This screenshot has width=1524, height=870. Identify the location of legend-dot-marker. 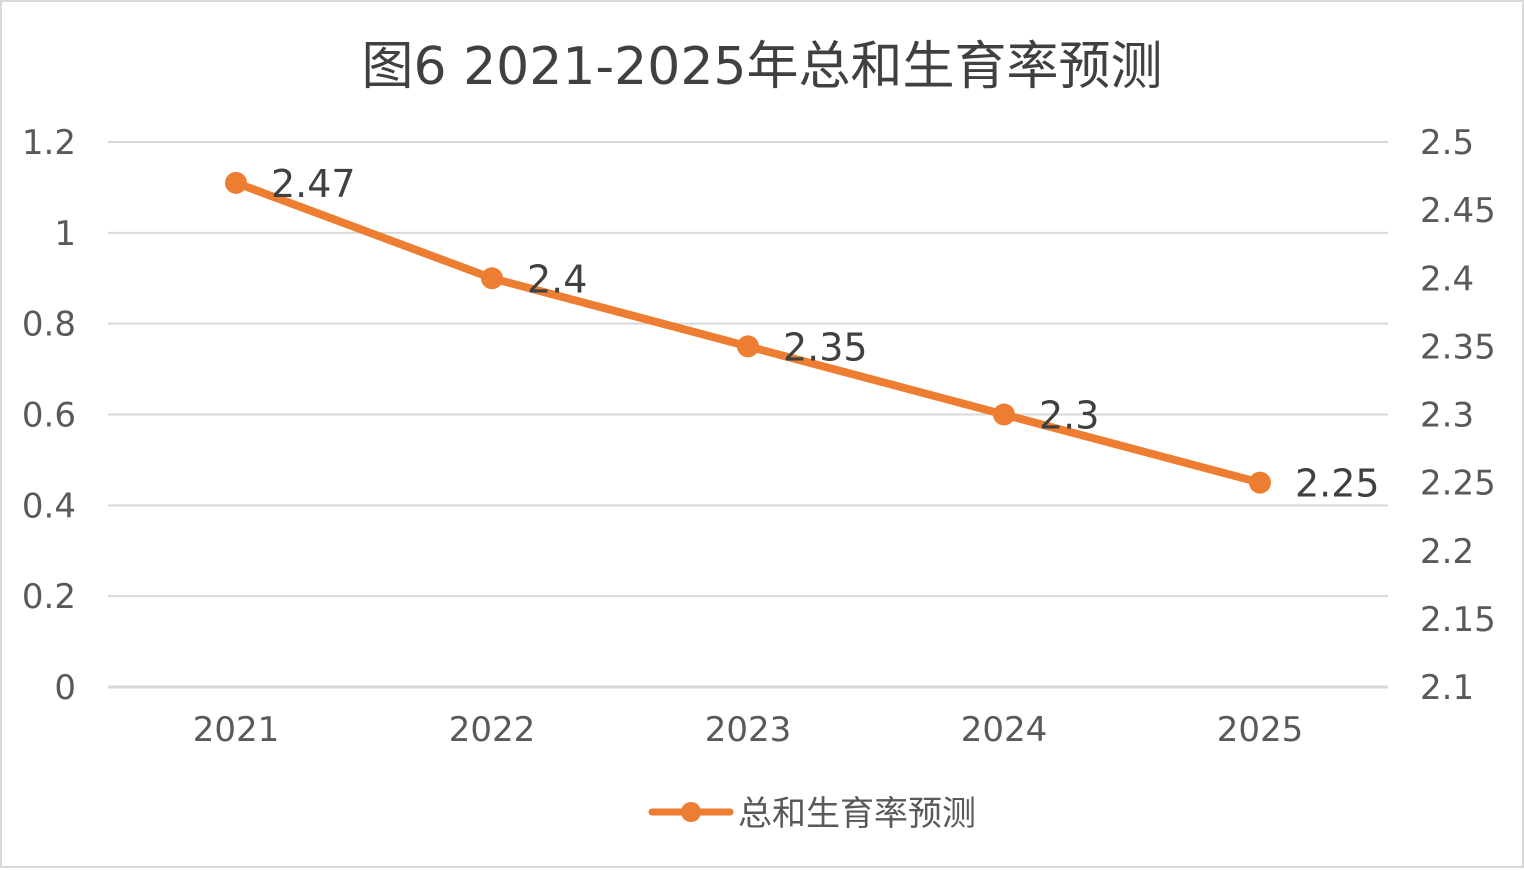
(691, 812).